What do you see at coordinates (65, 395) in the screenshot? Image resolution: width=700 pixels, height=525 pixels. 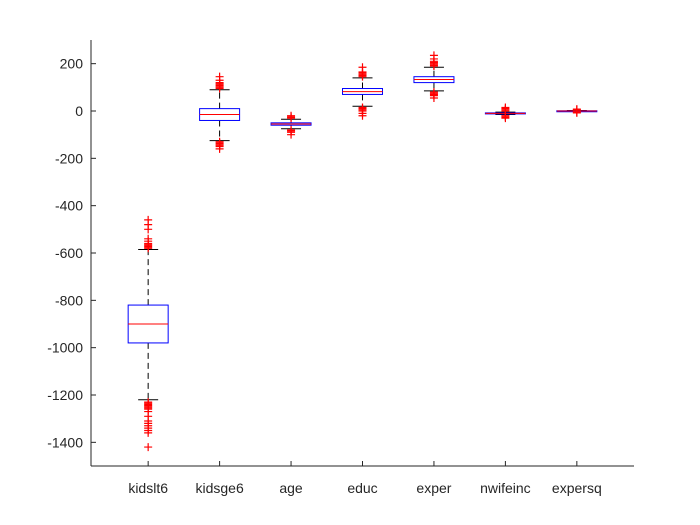 I see `y-tick-label: -1200` at bounding box center [65, 395].